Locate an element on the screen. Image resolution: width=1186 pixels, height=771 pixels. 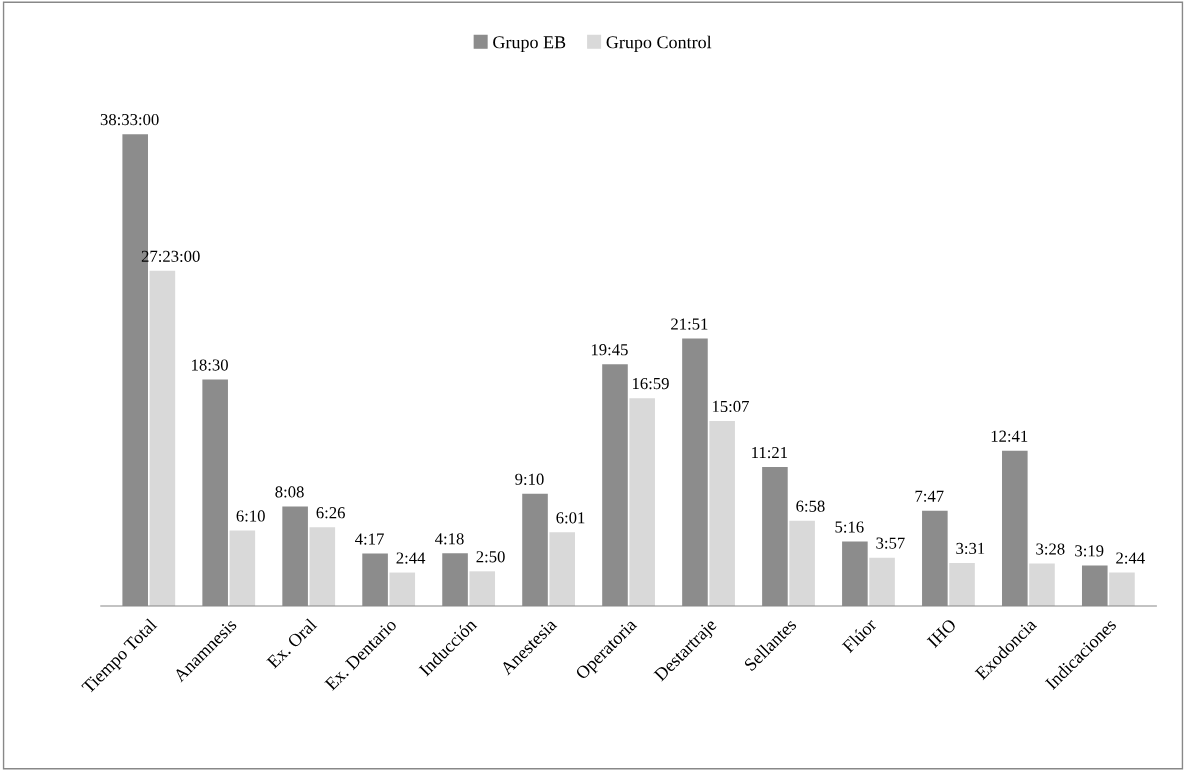
legend-label: Grupo EB is located at coordinates (529, 44).